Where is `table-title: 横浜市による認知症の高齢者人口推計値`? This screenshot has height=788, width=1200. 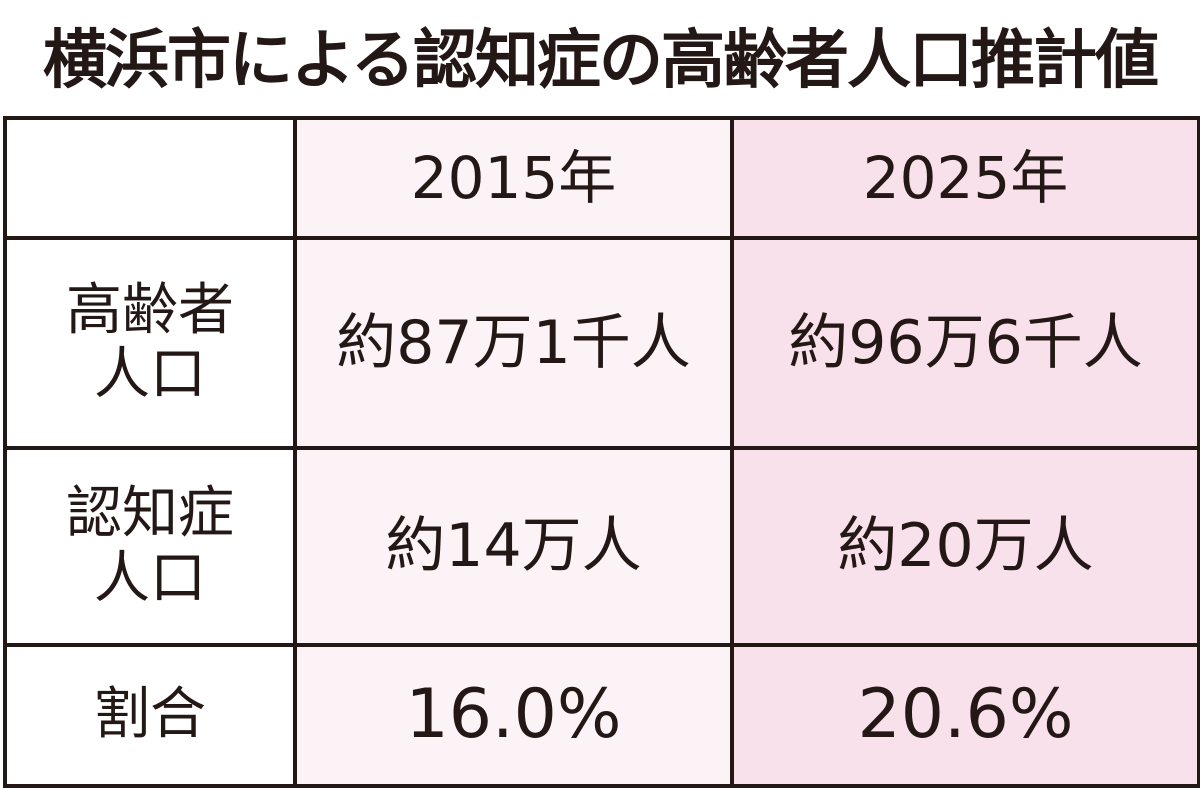
table-title: 横浜市による認知症の高齢者人口推計値 is located at coordinates (600, 61).